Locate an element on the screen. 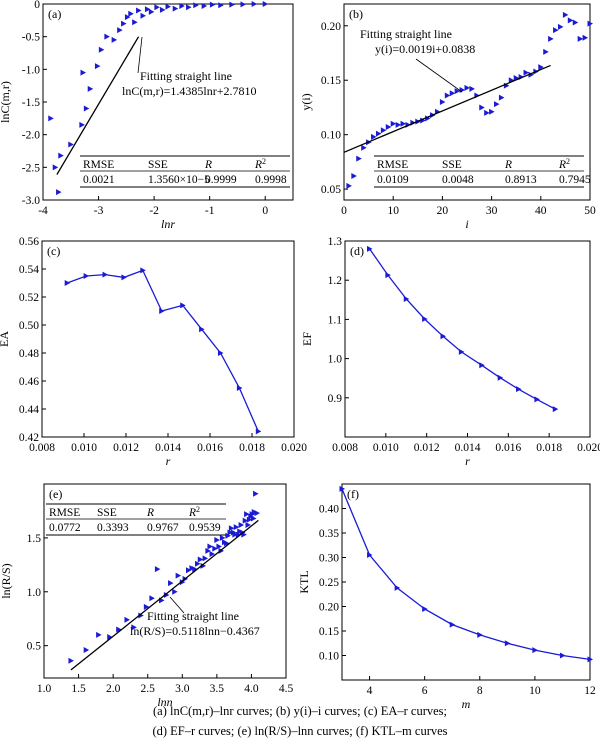  y-tick-label: 1.5 is located at coordinates (34, 539).